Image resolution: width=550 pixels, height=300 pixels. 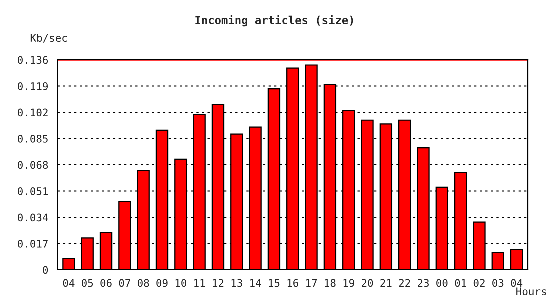 What do you see at coordinates (33, 86) in the screenshot?
I see `y-tick-label: 0.119` at bounding box center [33, 86].